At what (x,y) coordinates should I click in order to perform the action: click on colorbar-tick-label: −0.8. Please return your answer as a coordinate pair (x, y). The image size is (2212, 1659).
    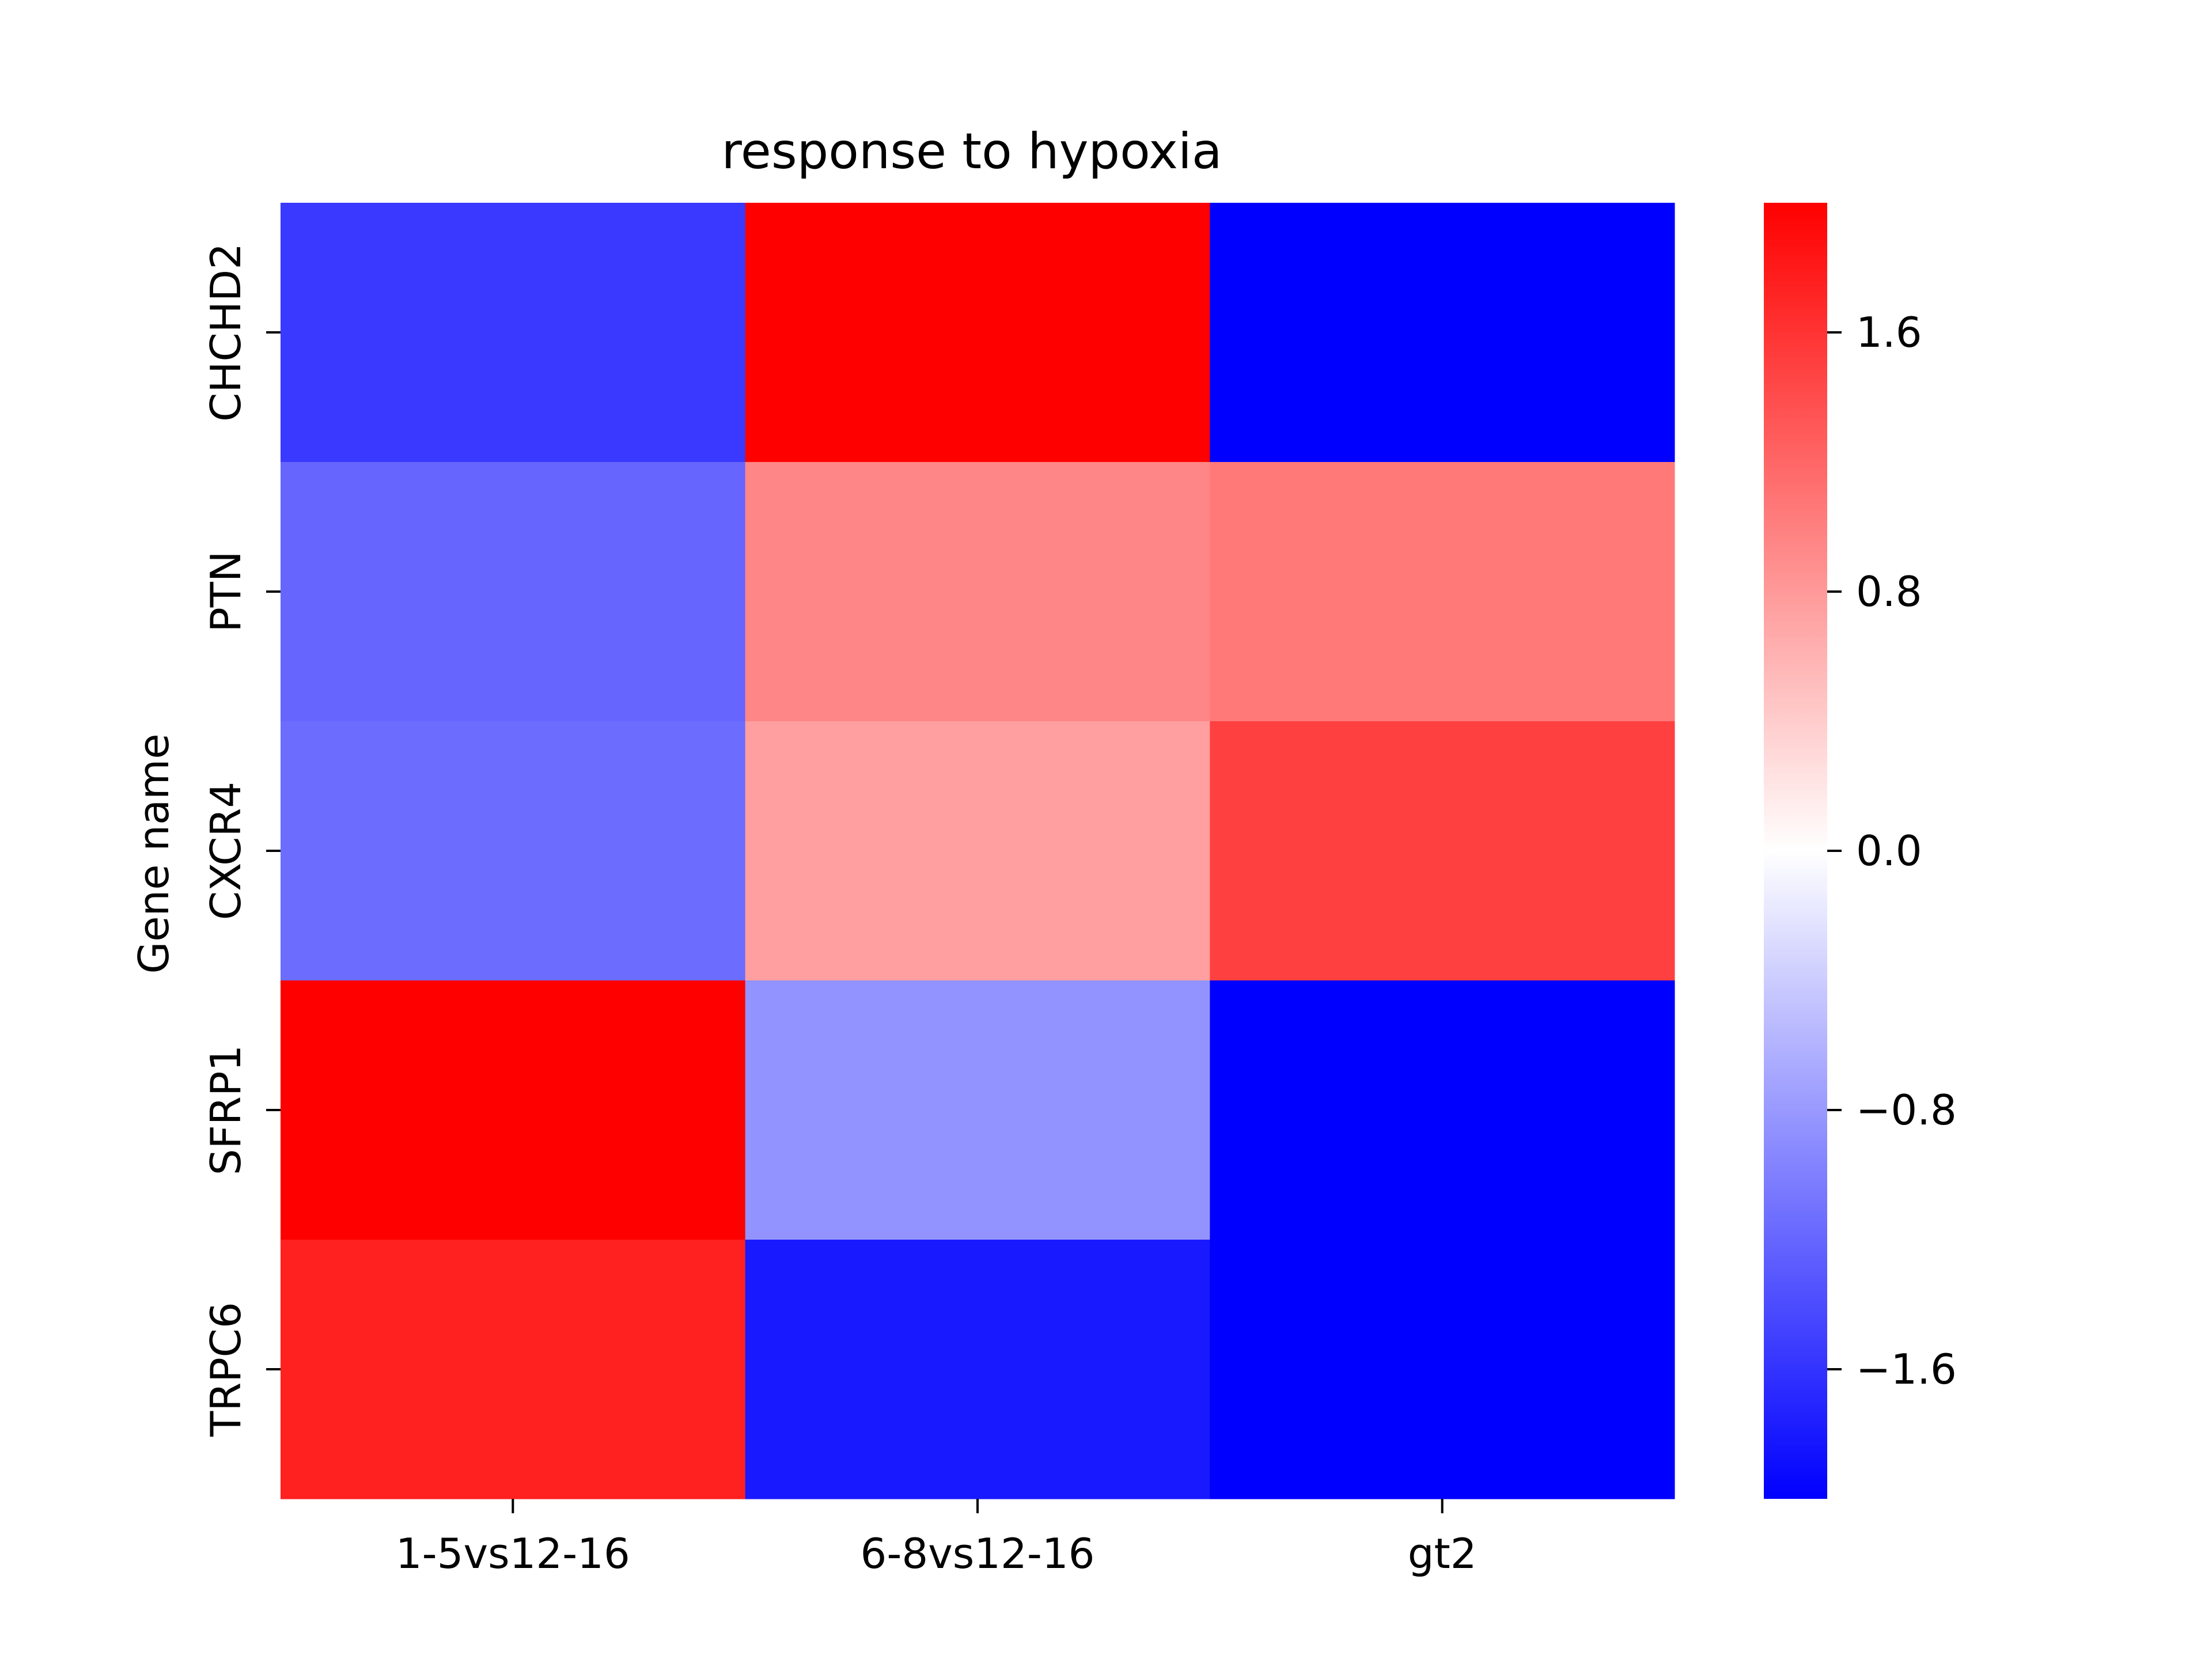
    Looking at the image, I should click on (1906, 1110).